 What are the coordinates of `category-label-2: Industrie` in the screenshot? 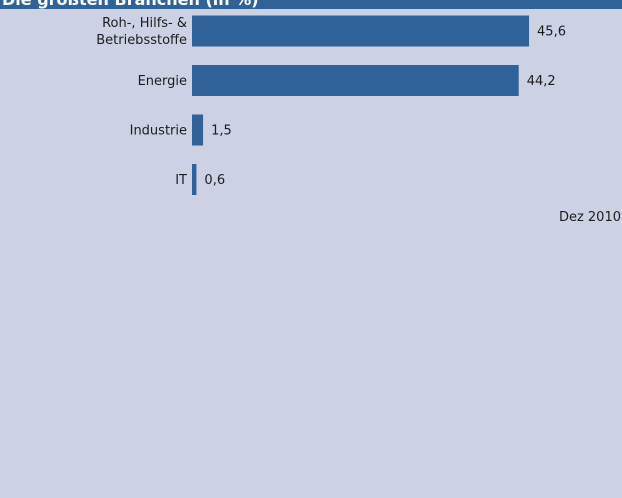 It's located at (158, 131).